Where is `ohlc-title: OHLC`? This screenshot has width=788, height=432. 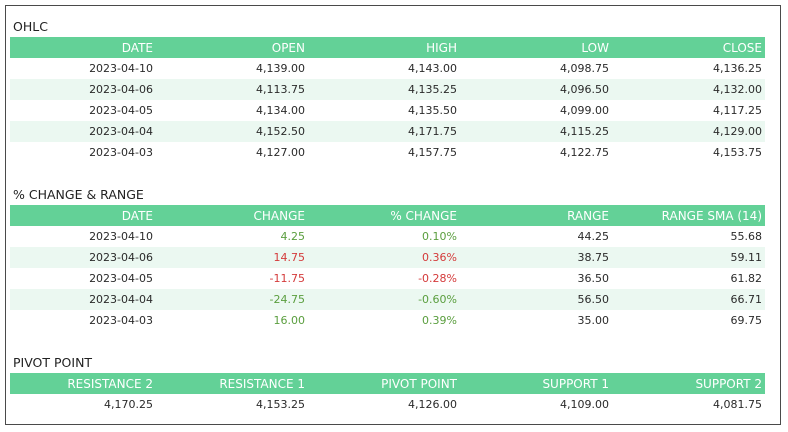 ohlc-title: OHLC is located at coordinates (30, 26).